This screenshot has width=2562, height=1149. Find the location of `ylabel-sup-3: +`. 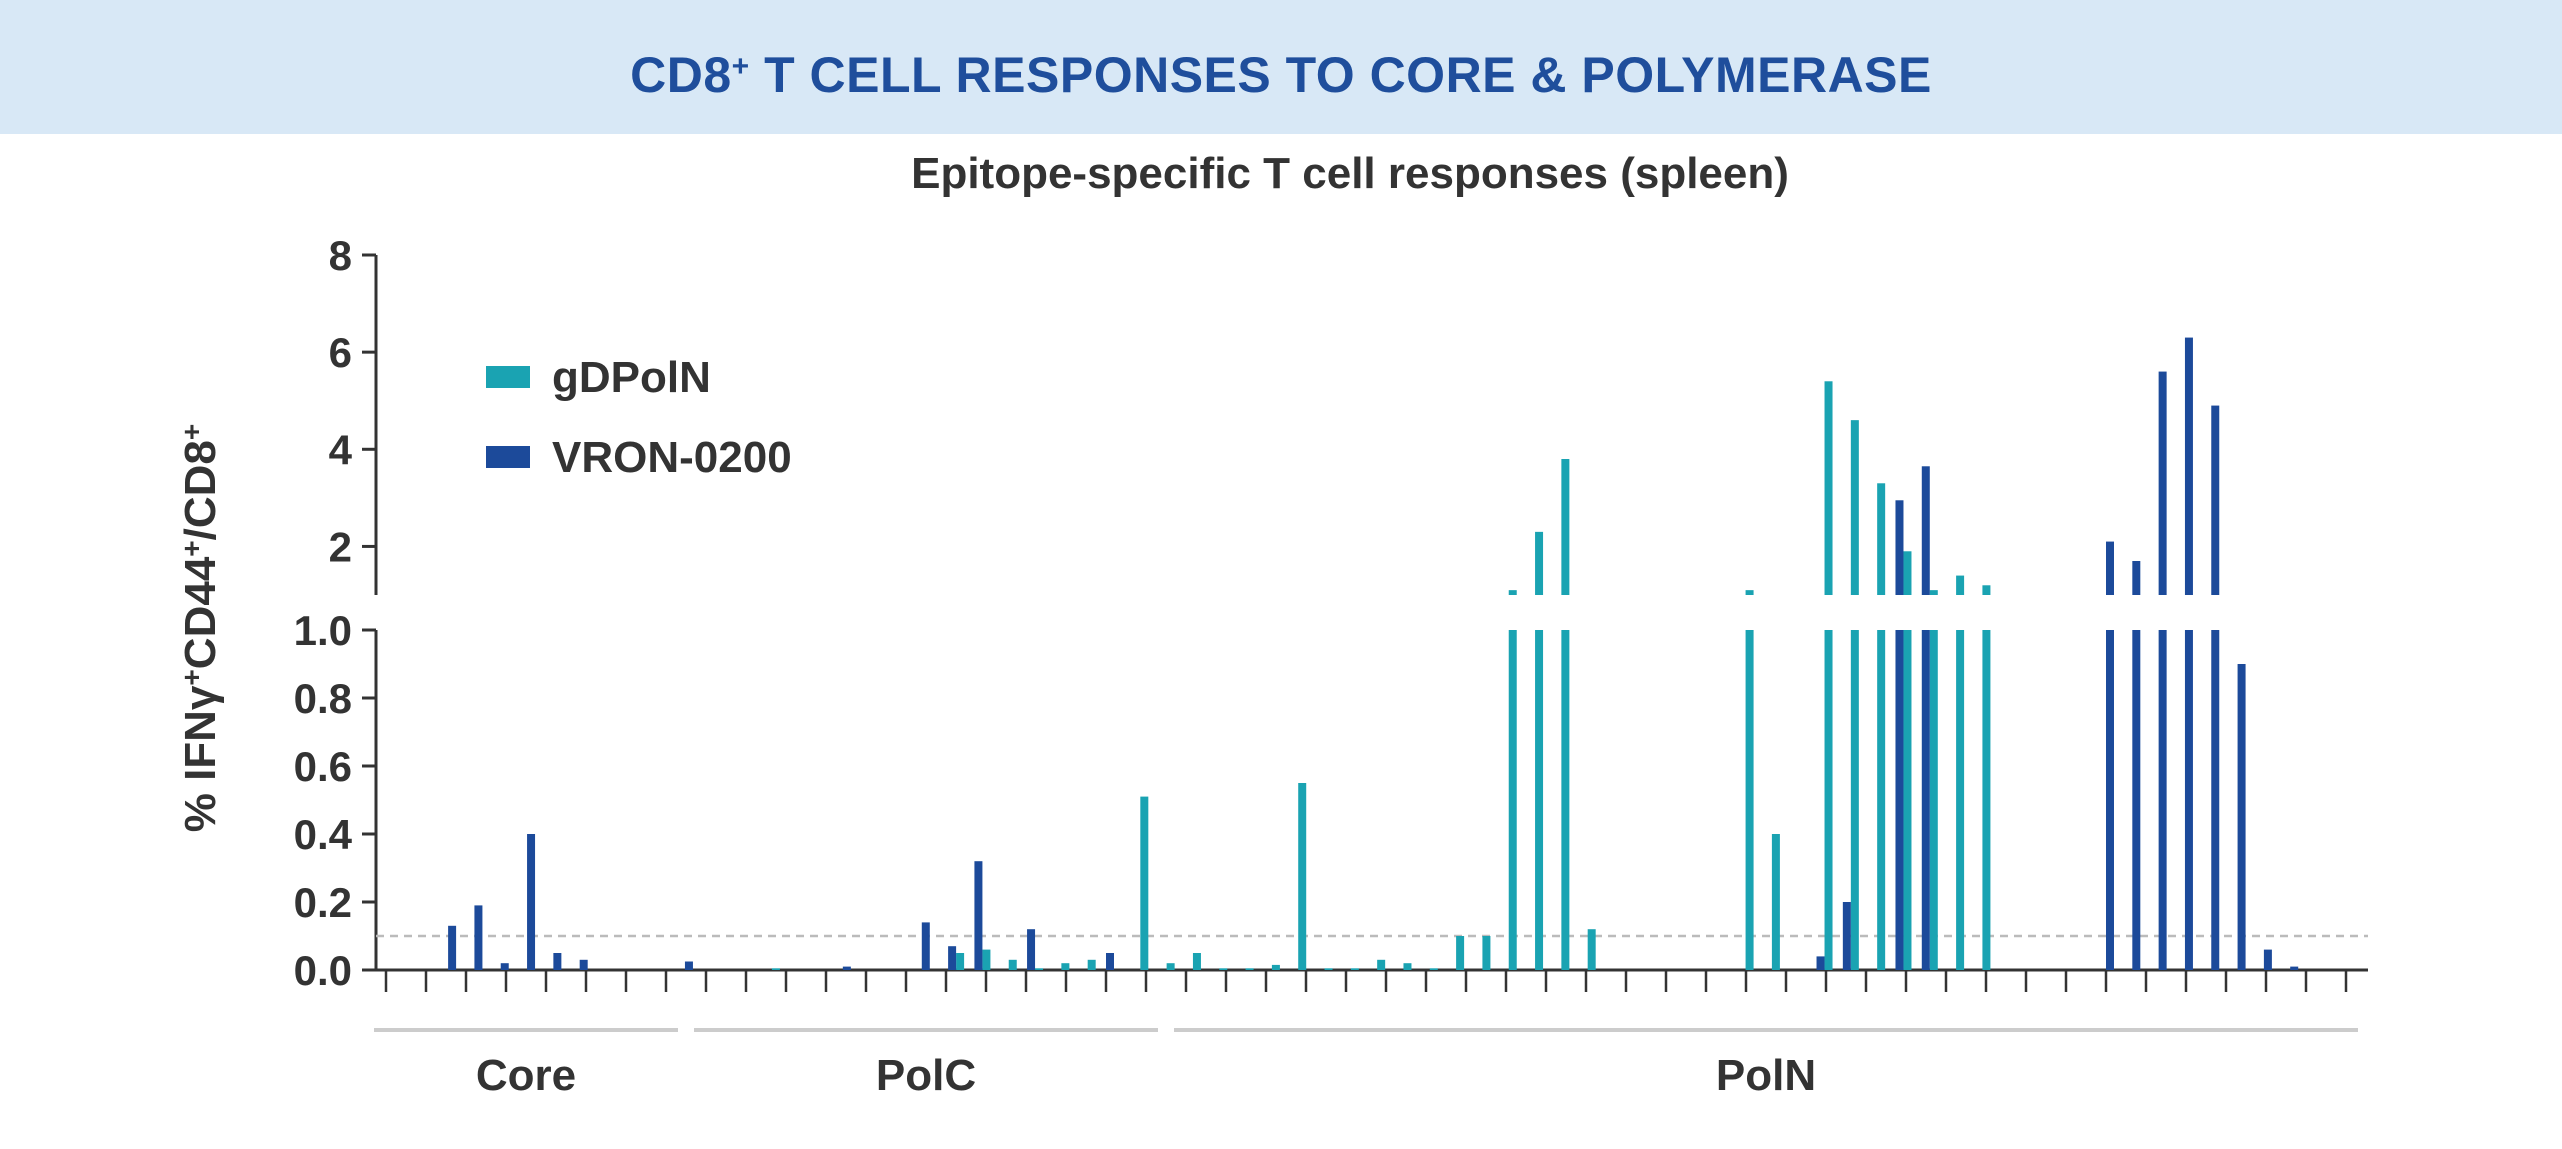

ylabel-sup-3: + is located at coordinates (191, 432).